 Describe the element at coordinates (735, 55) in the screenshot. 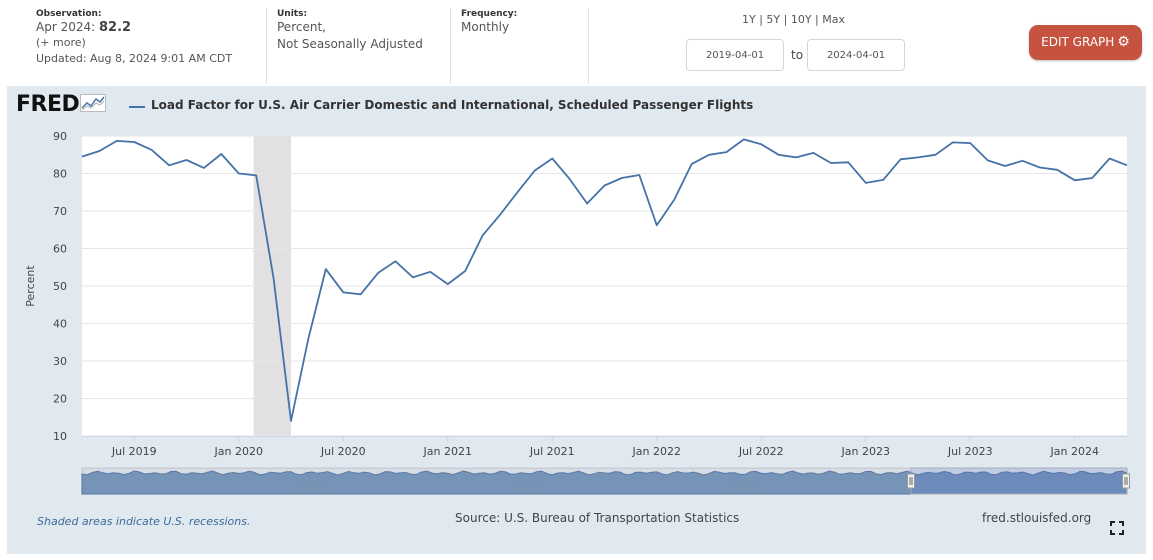

I see `start-date-input: 2019-04-01` at that location.